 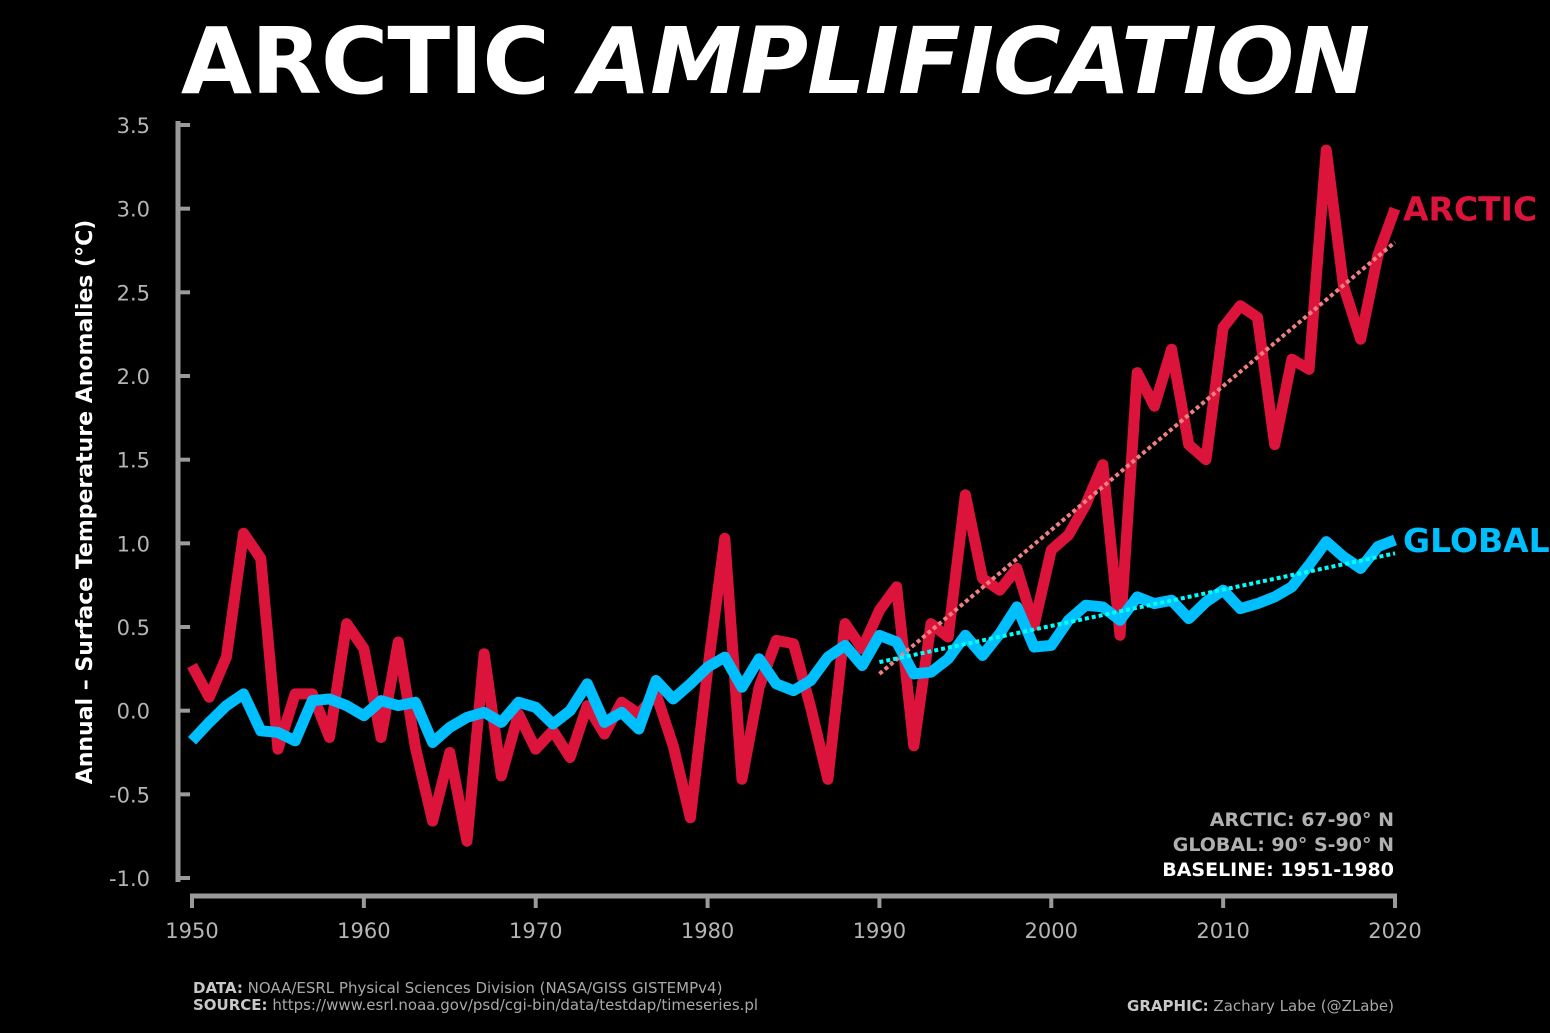 What do you see at coordinates (1476, 540) in the screenshot?
I see `series-label-global: GLOBAL` at bounding box center [1476, 540].